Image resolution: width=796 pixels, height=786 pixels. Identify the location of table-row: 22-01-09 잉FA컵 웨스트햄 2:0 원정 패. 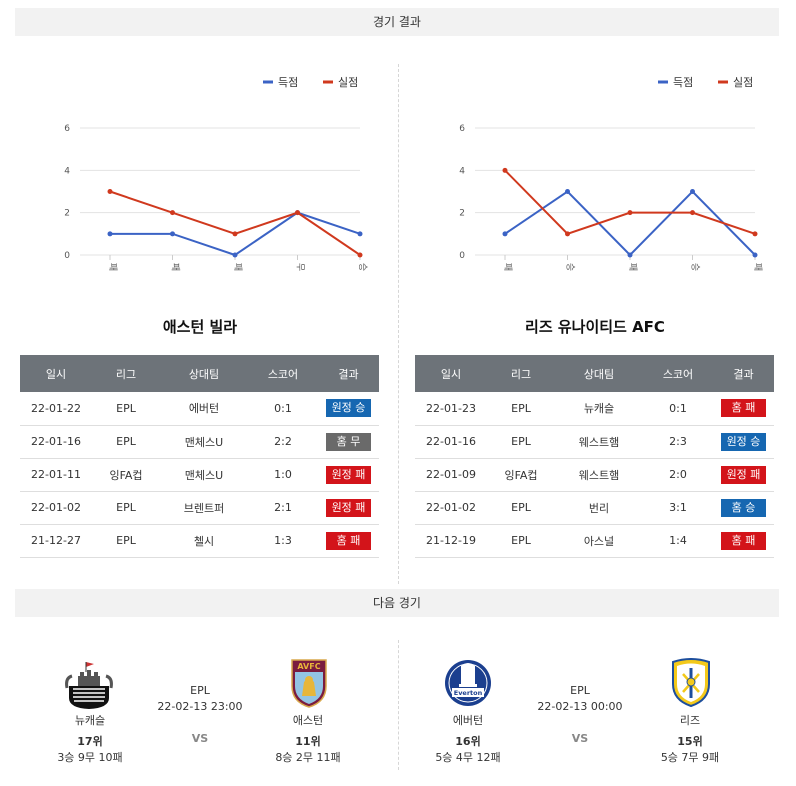
(594, 475).